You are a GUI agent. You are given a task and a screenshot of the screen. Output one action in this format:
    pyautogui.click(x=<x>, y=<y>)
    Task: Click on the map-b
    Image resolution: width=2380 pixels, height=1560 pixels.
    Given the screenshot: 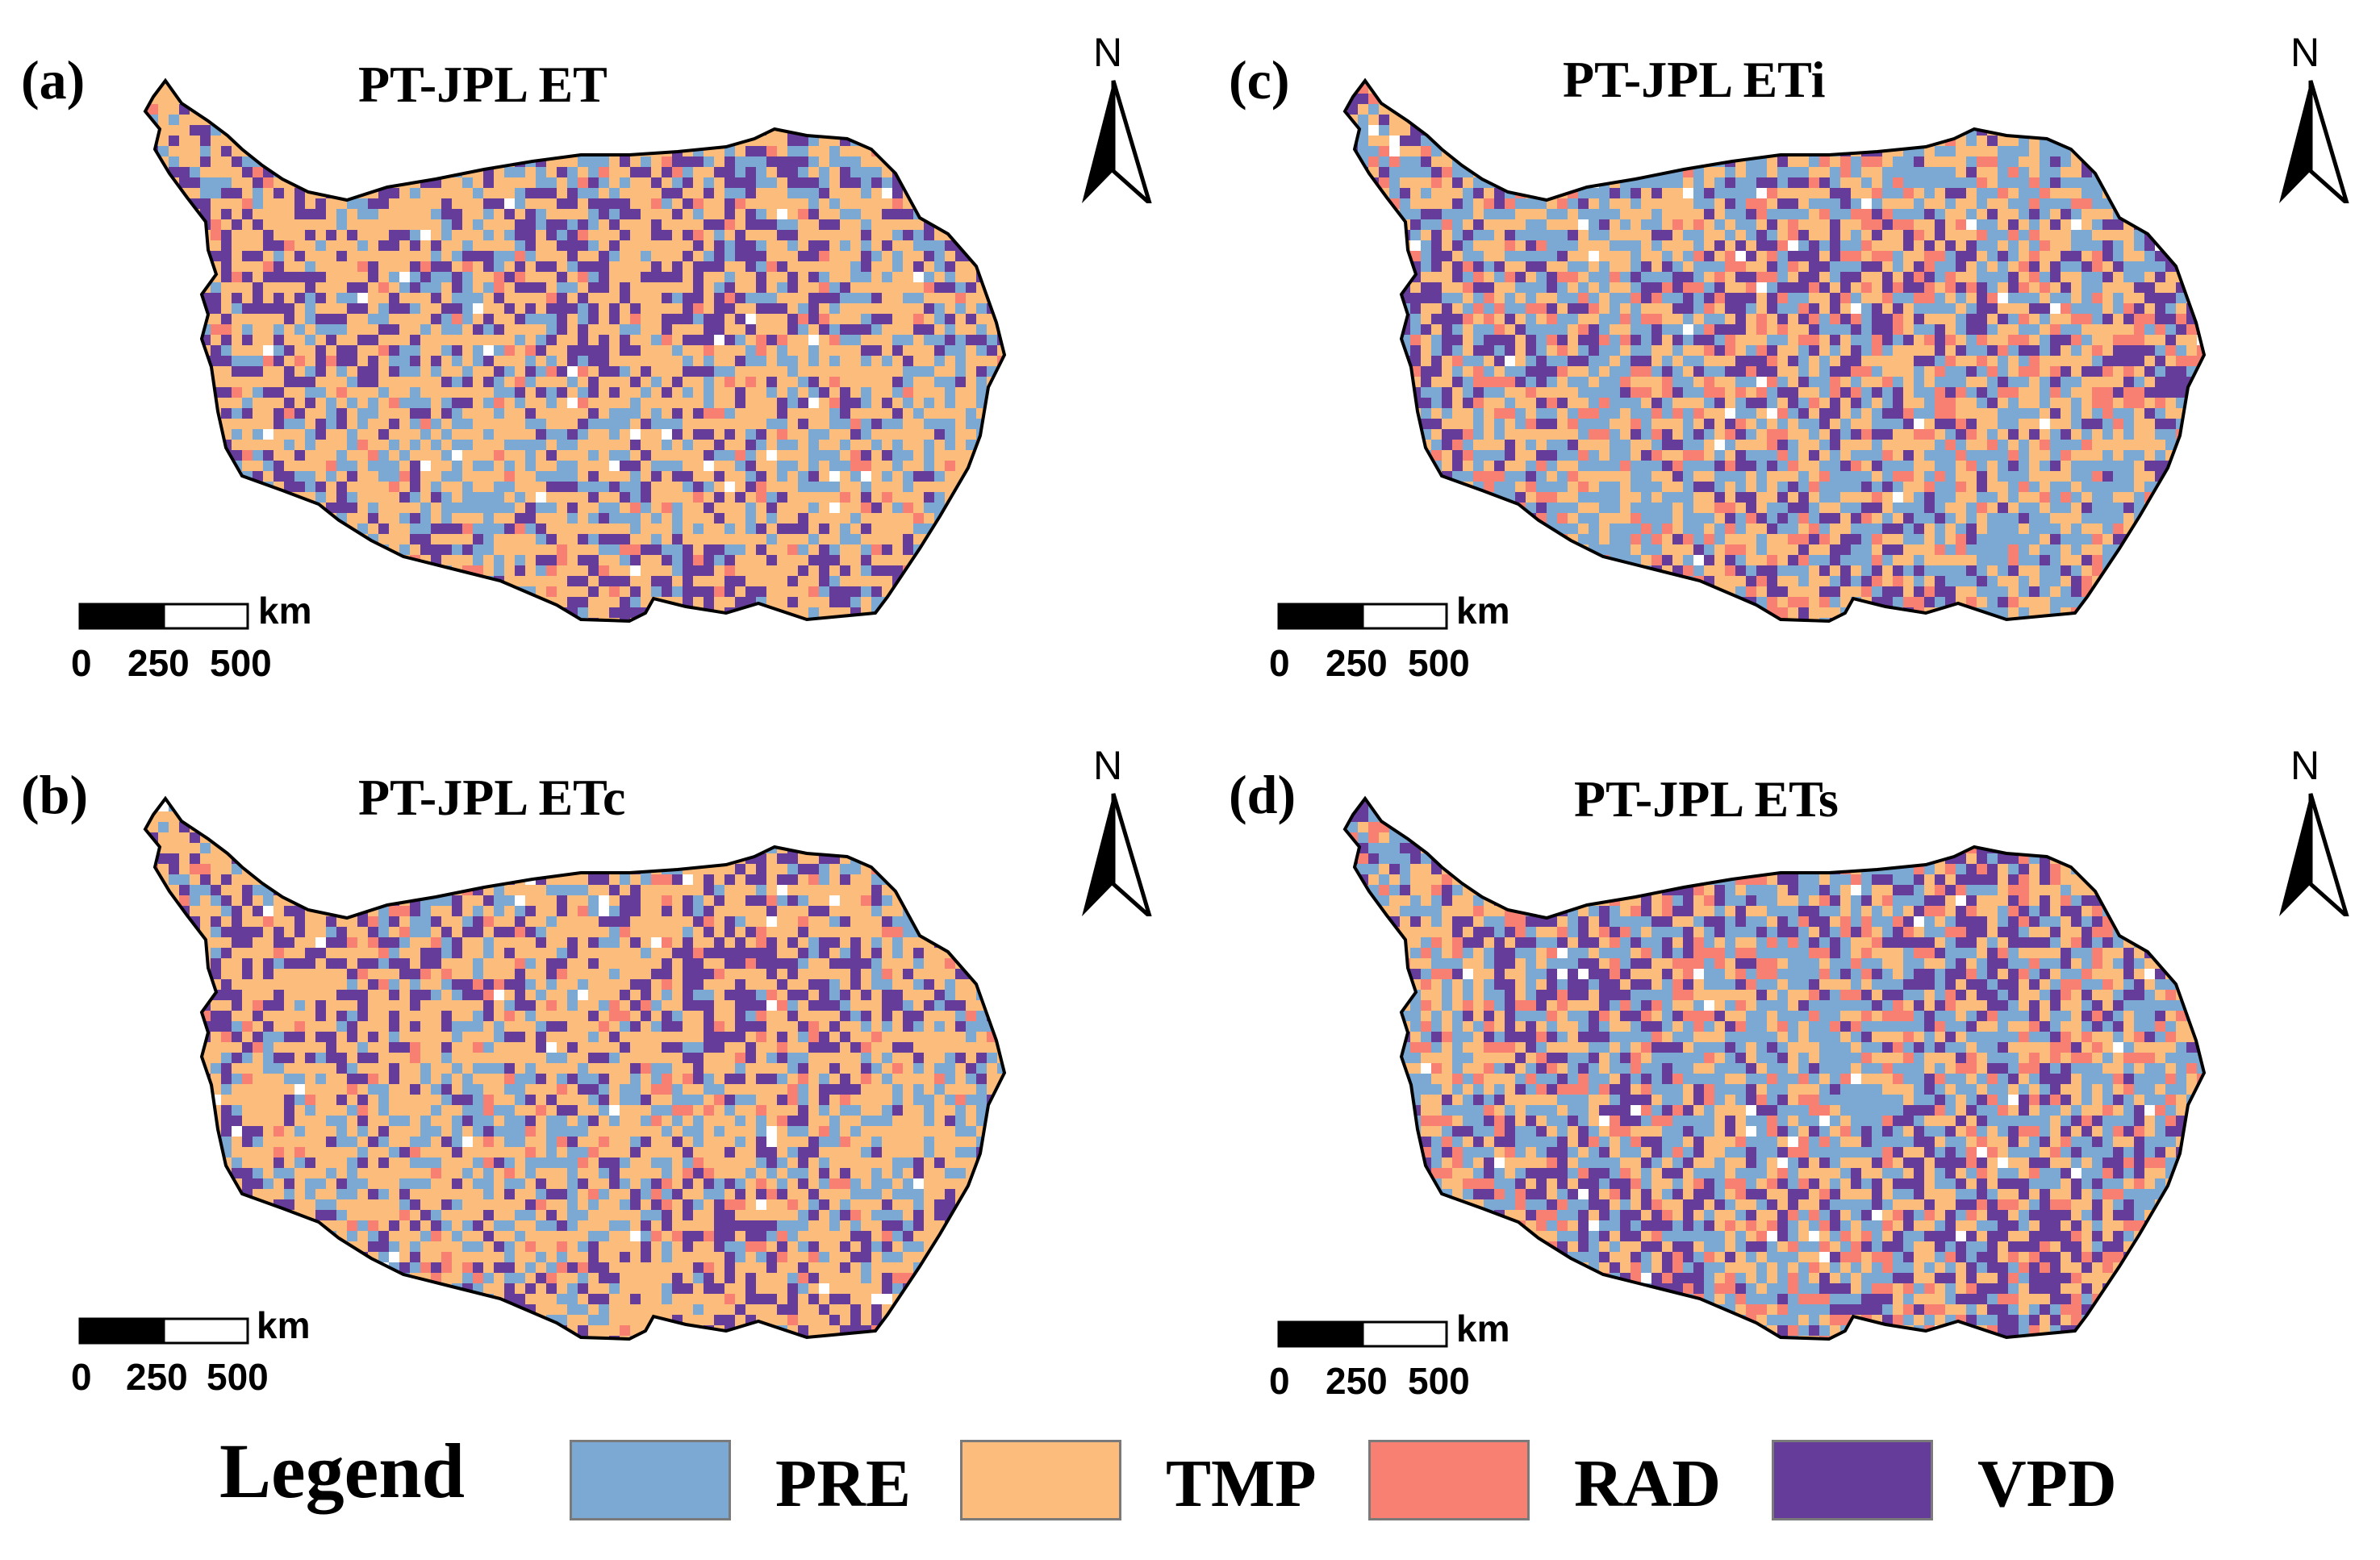 What is the action you would take?
    pyautogui.click(x=575, y=1068)
    